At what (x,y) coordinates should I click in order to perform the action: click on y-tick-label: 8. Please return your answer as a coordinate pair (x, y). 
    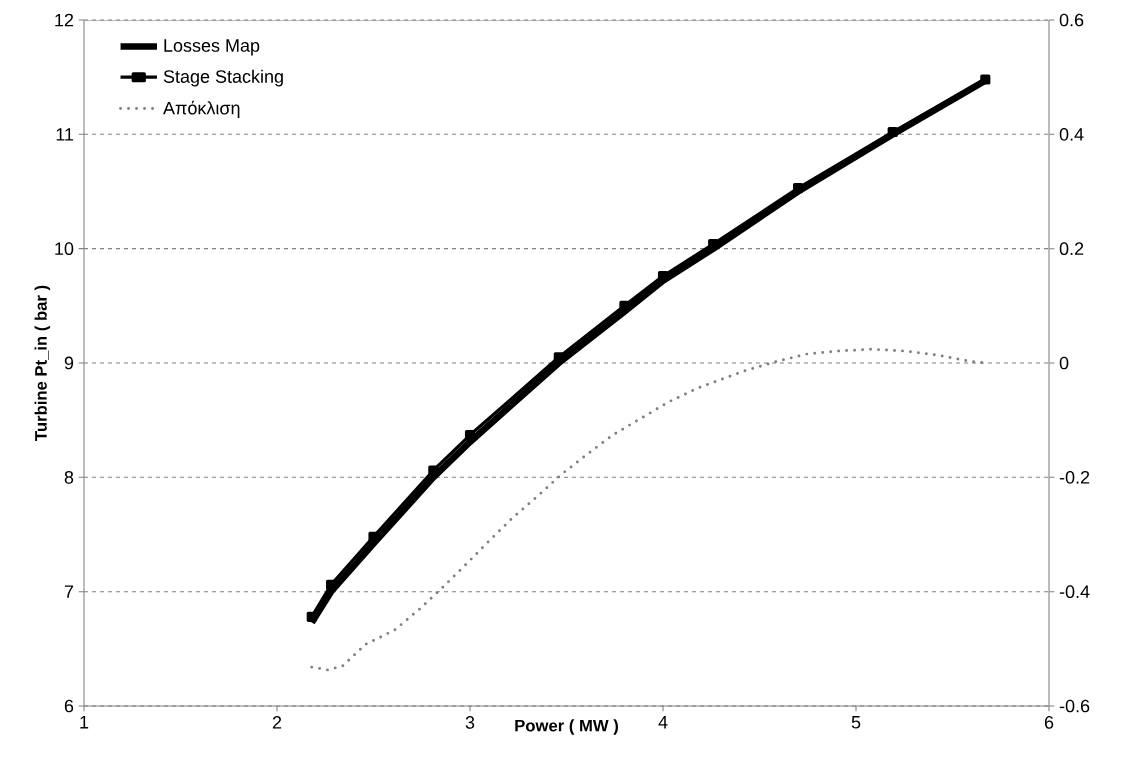
    Looking at the image, I should click on (69, 477).